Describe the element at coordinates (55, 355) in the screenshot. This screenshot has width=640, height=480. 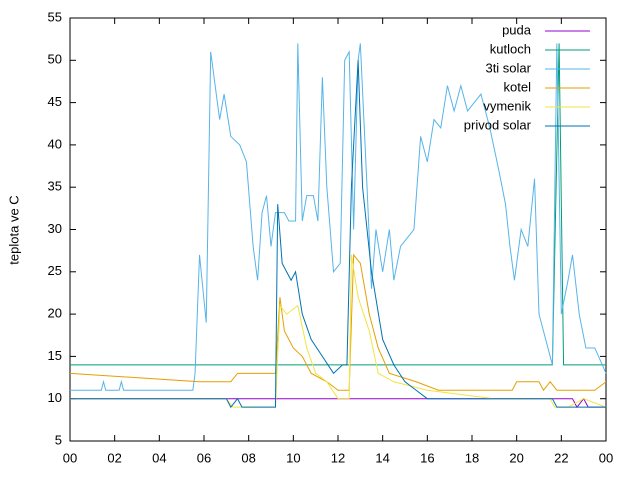
I see `y-tick-label: 15` at that location.